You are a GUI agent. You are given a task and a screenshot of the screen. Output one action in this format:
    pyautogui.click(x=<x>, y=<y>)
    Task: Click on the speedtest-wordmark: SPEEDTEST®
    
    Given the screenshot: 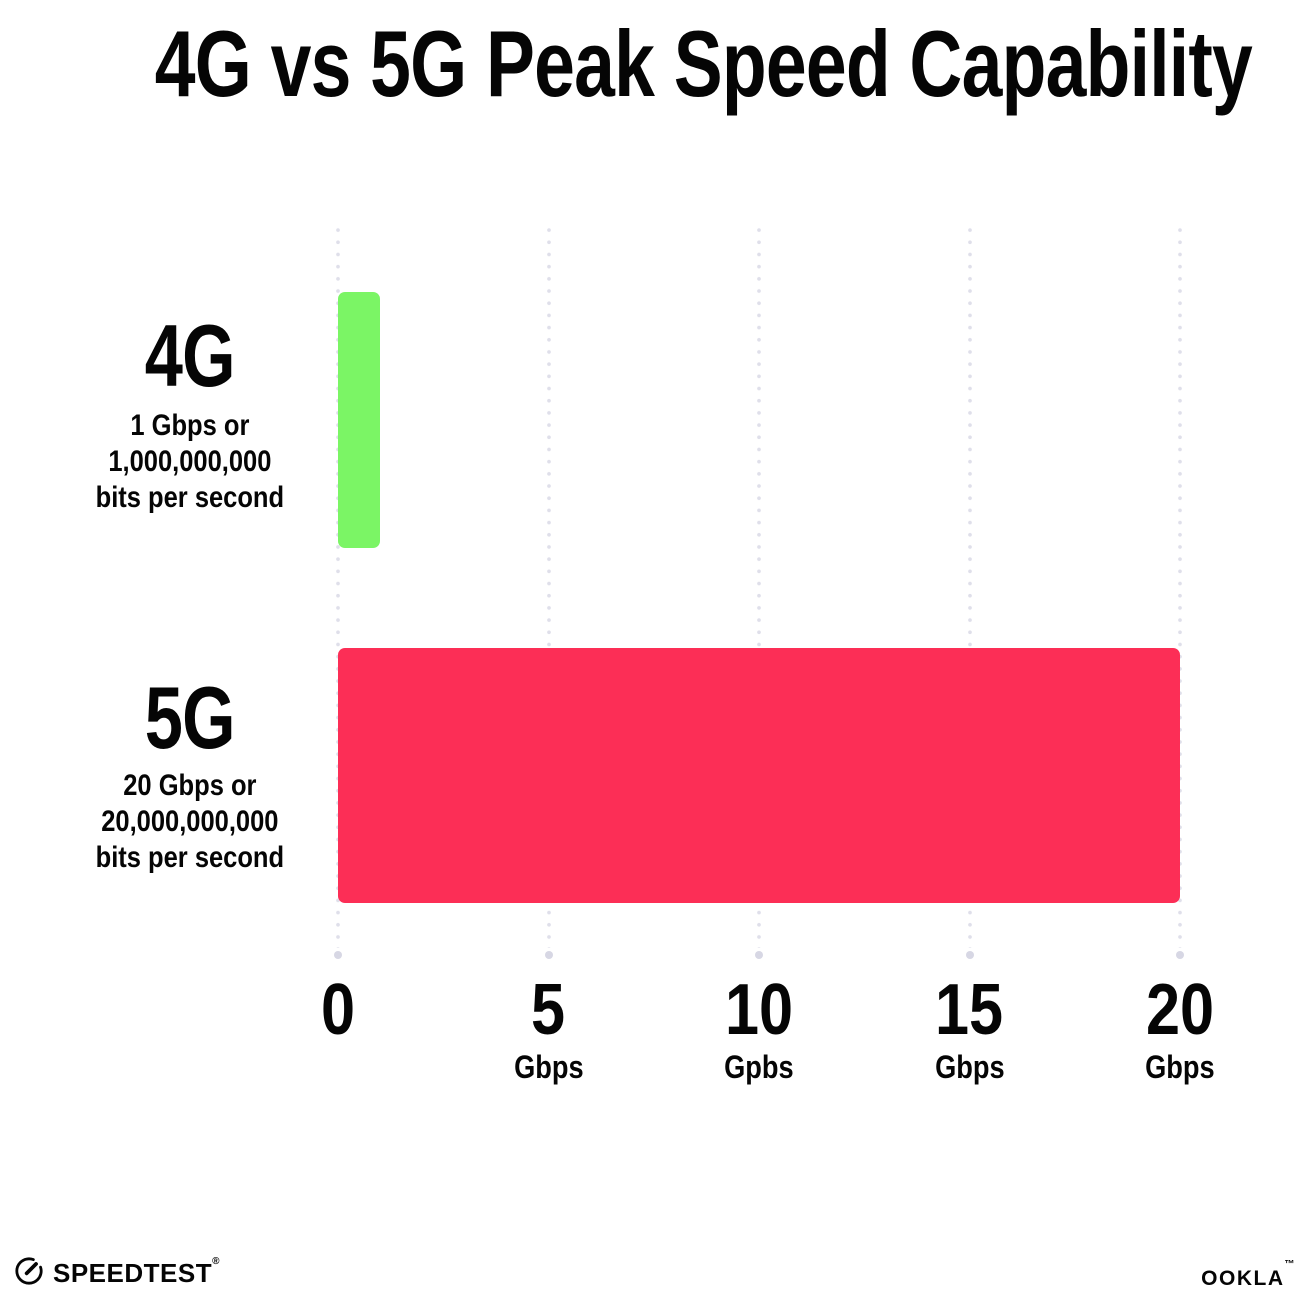 What is the action you would take?
    pyautogui.click(x=136, y=1271)
    